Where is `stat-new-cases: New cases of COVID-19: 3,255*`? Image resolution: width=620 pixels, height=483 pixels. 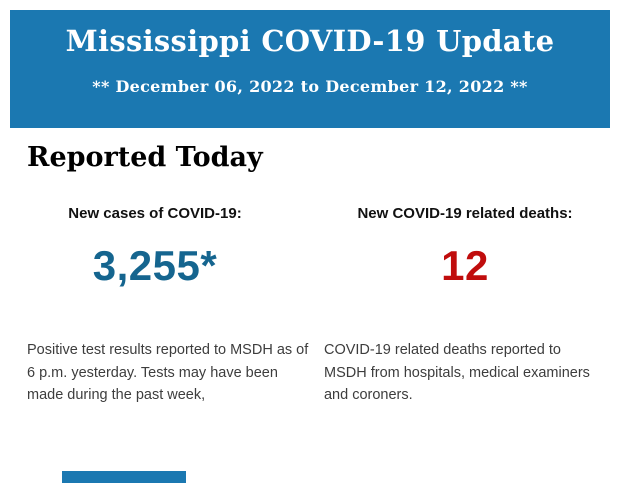 stat-new-cases: New cases of COVID-19: 3,255* is located at coordinates (155, 247).